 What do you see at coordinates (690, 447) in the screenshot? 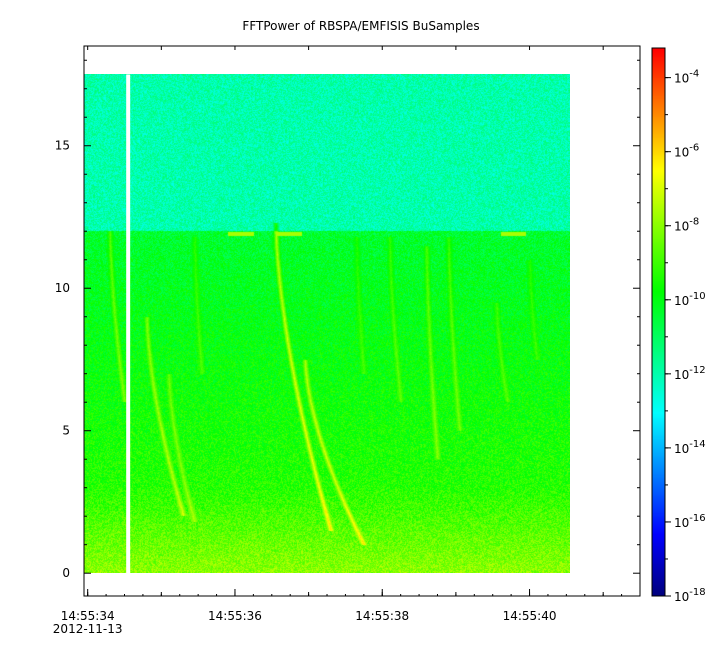
I see `colorbar-tick-label: 10⁻¹⁴` at bounding box center [690, 447].